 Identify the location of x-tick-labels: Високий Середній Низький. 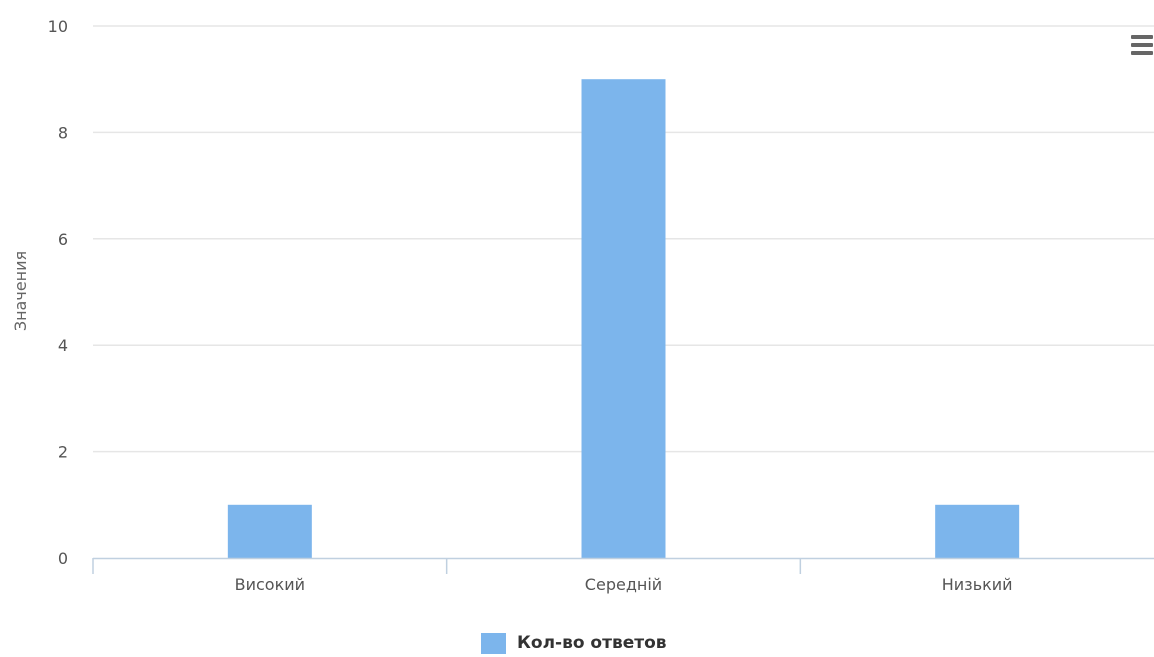
(624, 584).